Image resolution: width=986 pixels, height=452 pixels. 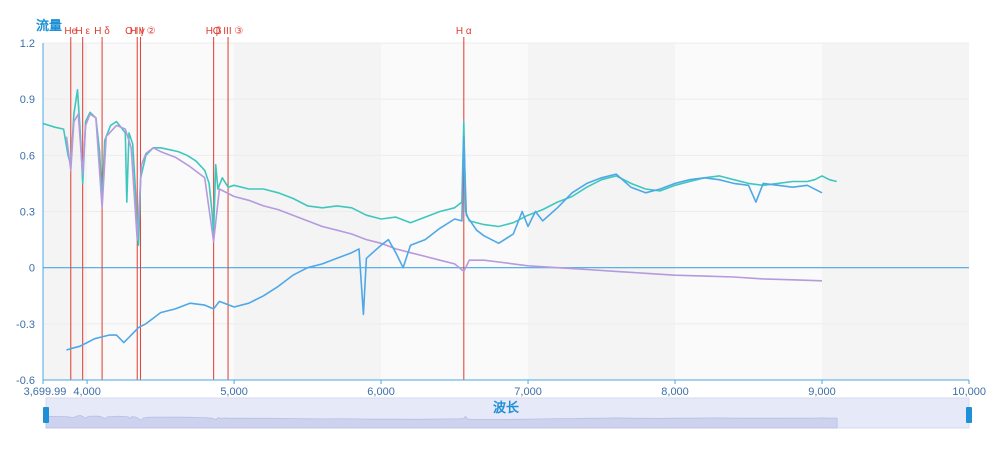 I want to click on spectral-line-label: O III ②, so click(x=140, y=31).